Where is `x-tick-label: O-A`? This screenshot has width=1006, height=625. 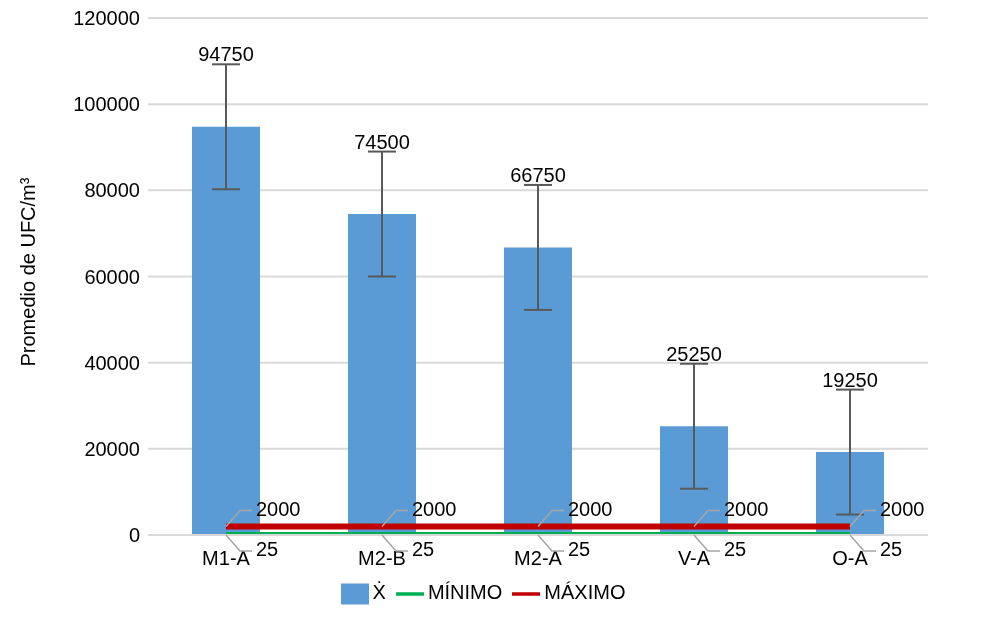
x-tick-label: O-A is located at coordinates (850, 558).